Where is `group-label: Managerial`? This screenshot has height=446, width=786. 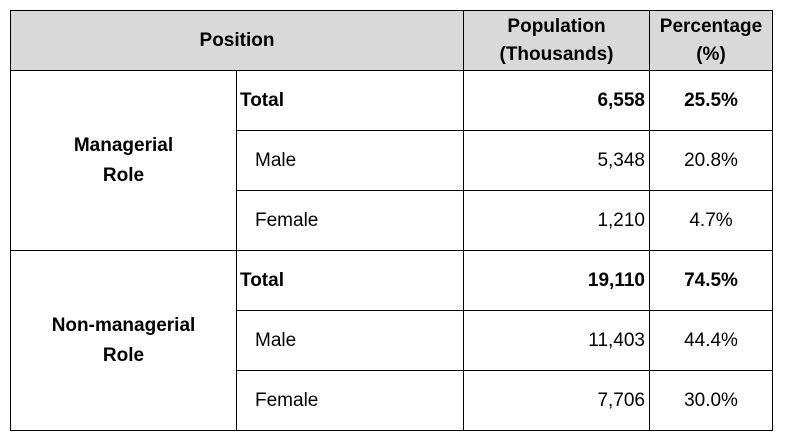 group-label: Managerial is located at coordinates (123, 145).